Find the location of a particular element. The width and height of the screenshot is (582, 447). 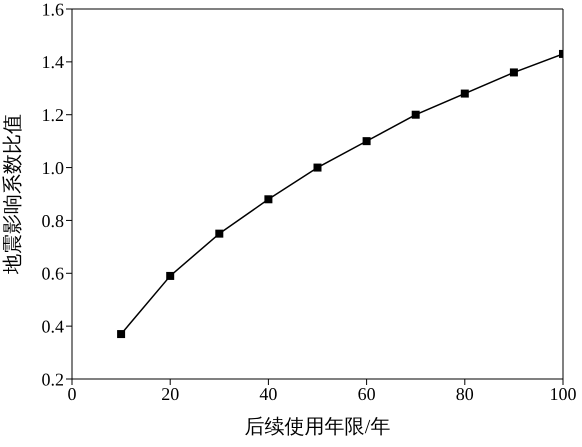

y-tick-label: 1.6 is located at coordinates (53, 10).